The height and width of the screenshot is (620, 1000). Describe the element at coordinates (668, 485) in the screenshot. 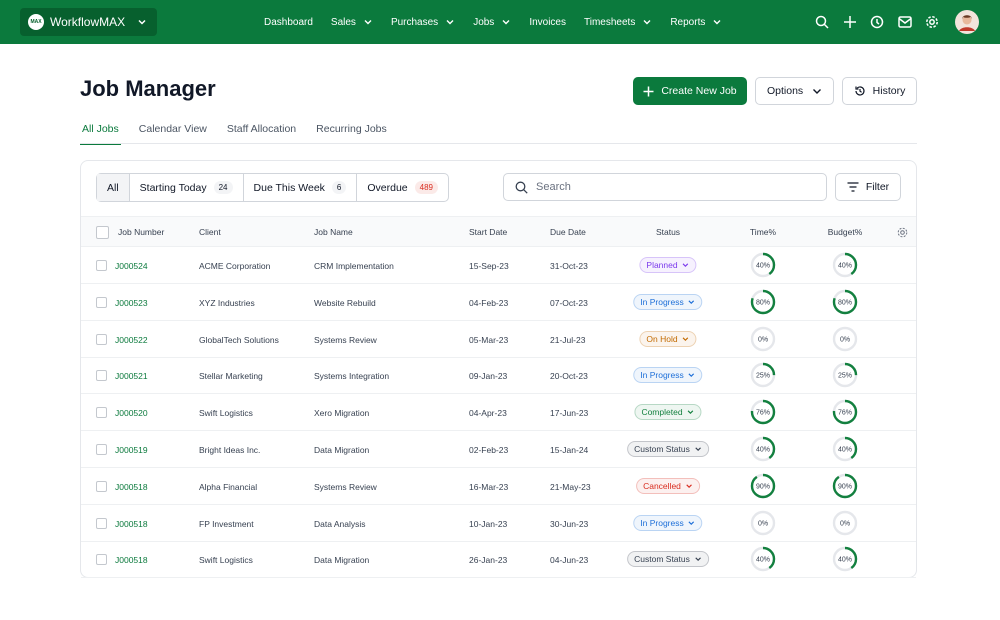

I see `status-pill: Cancelled` at that location.